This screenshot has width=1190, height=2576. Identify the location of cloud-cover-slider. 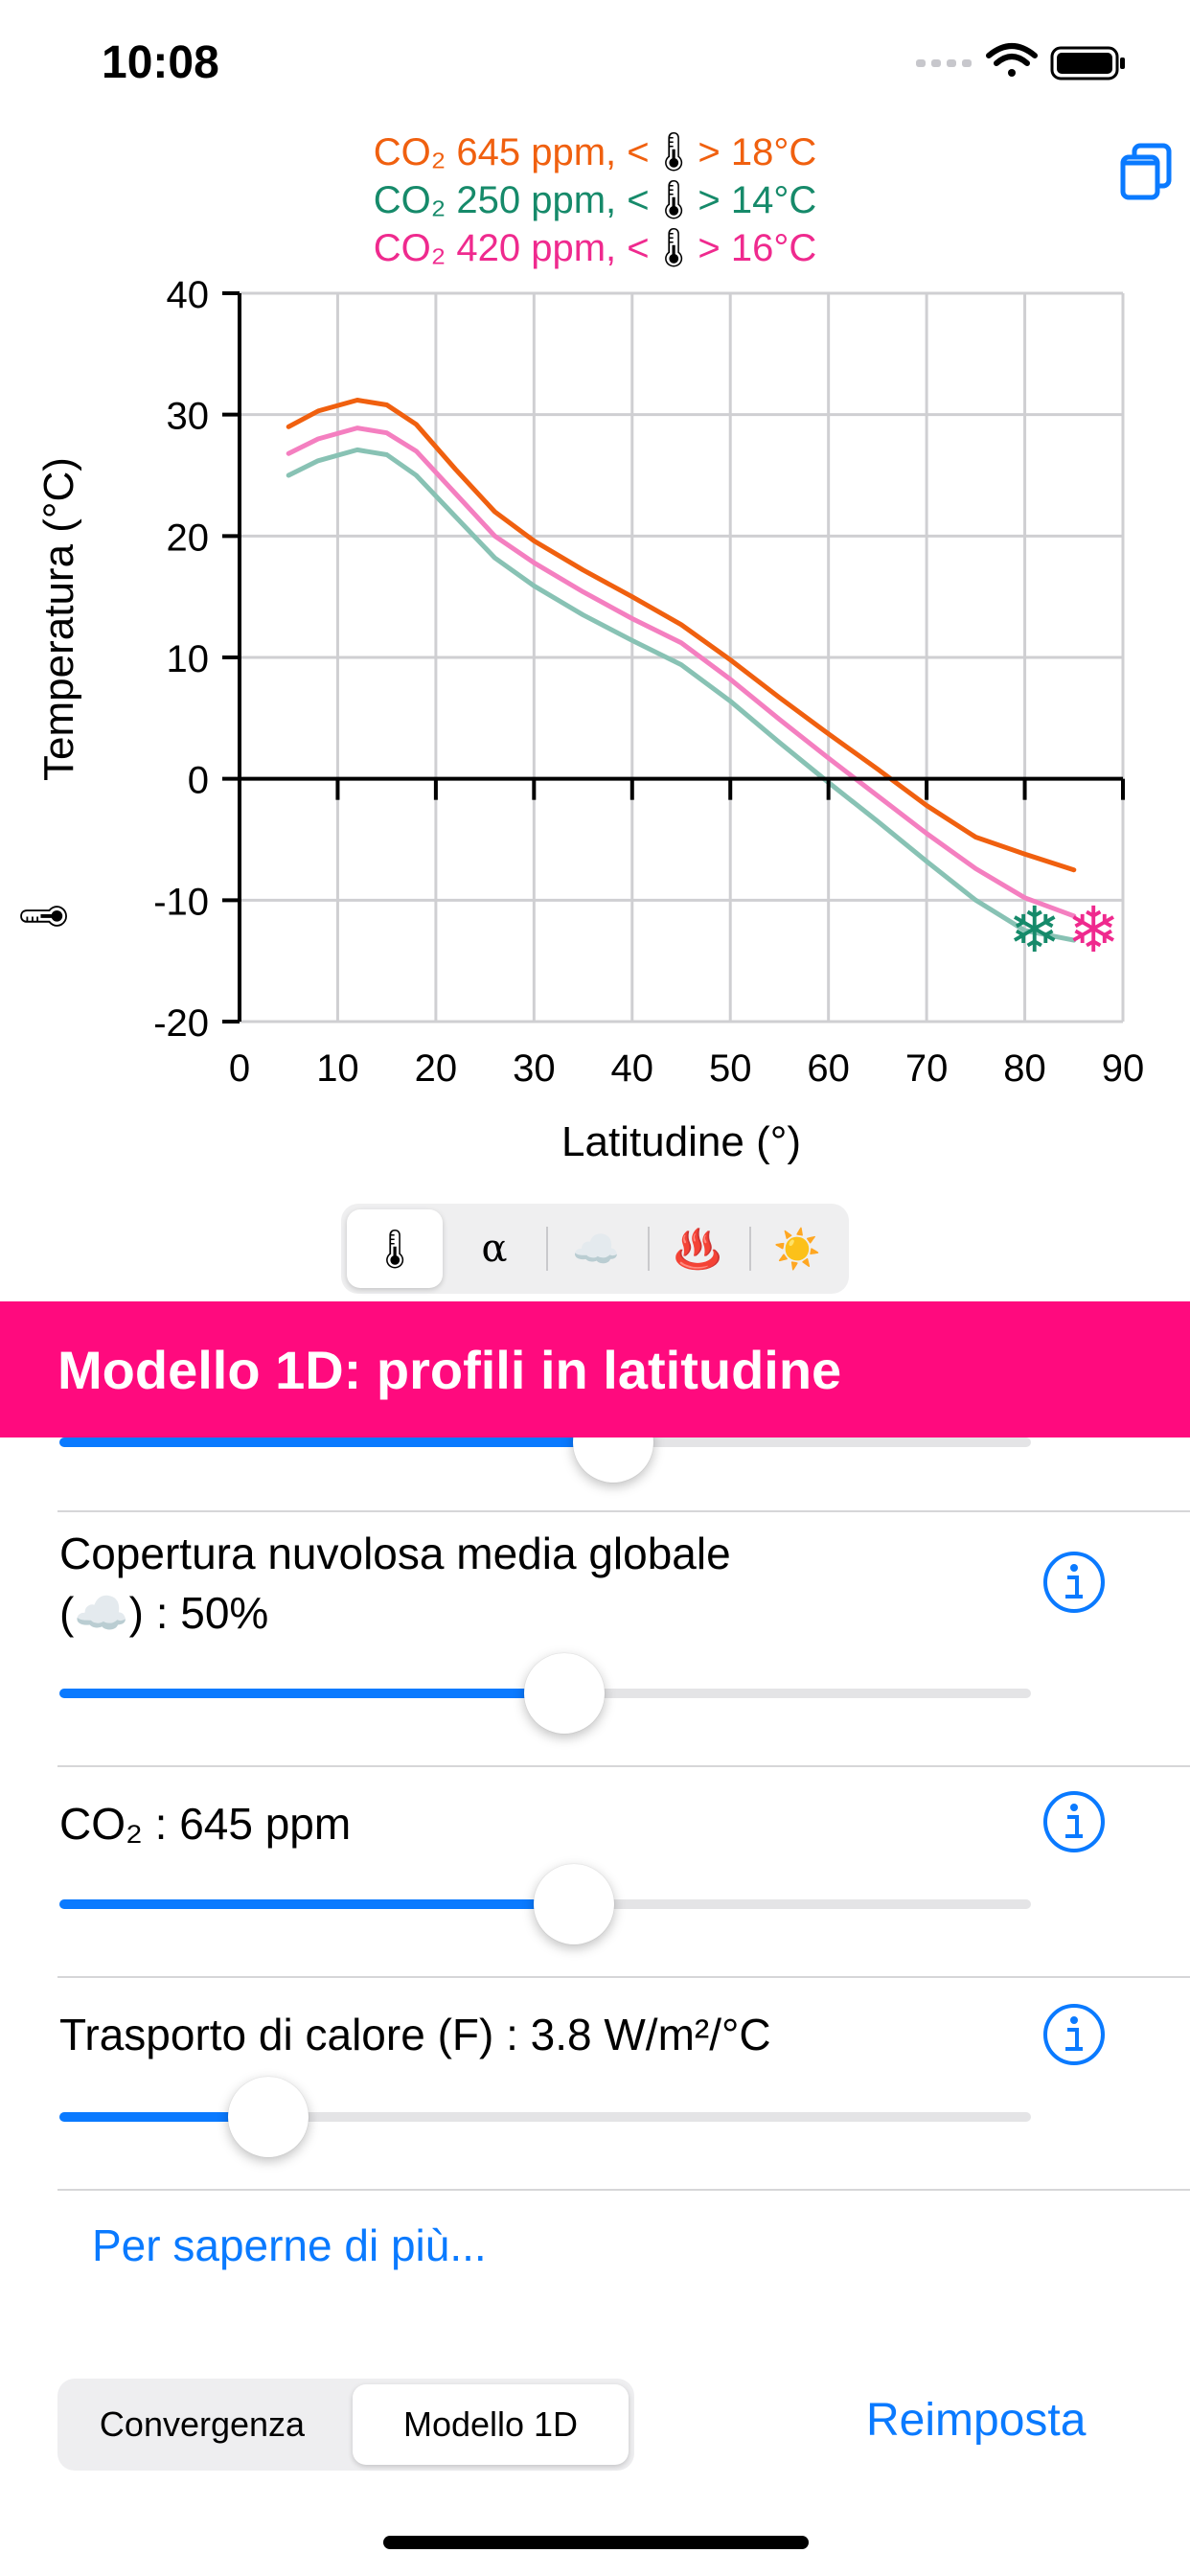
(545, 1693).